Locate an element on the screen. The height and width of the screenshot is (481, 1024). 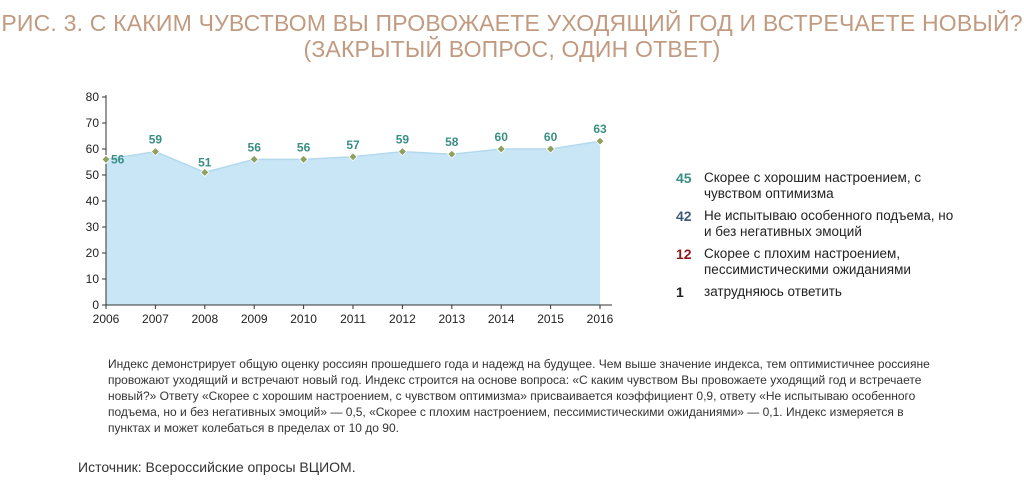
y-tick-label: 20 is located at coordinates (93, 253).